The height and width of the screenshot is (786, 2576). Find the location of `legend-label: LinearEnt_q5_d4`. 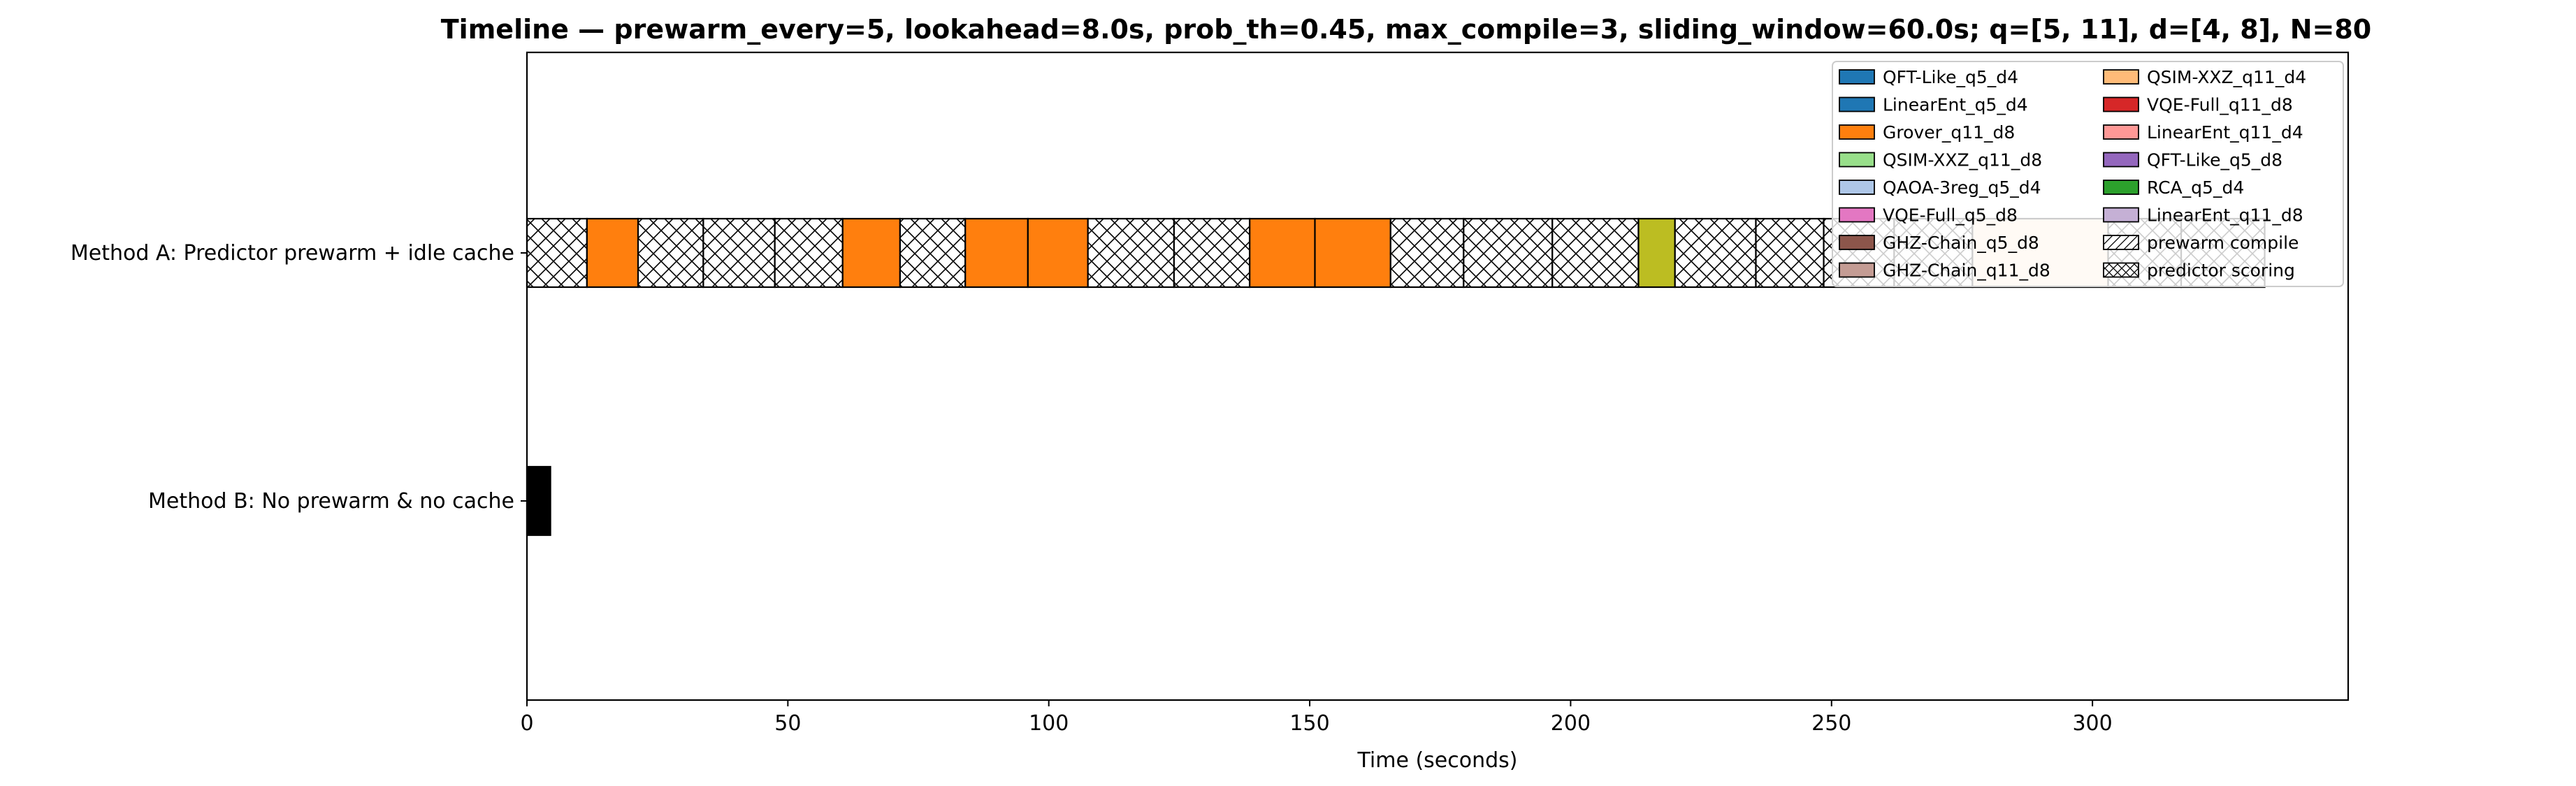

legend-label: LinearEnt_q5_d4 is located at coordinates (1955, 105).